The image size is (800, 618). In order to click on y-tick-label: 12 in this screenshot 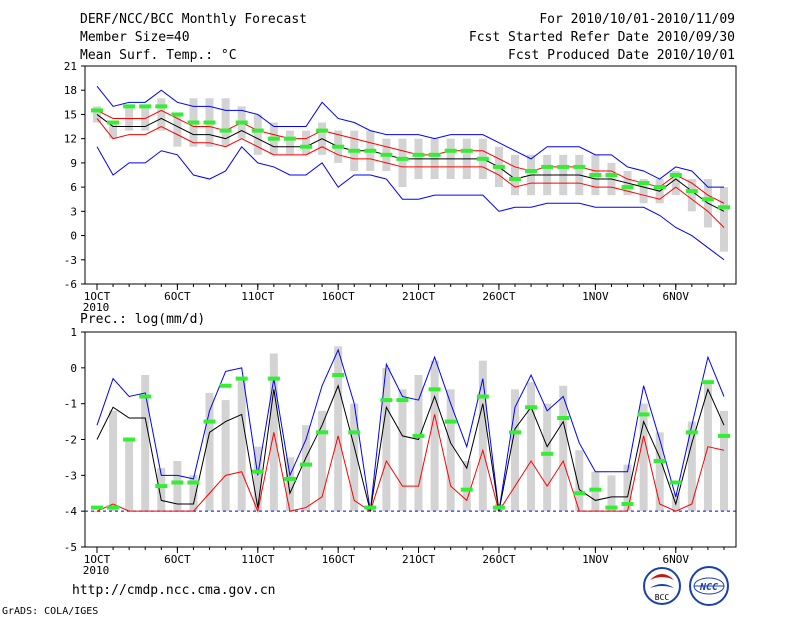, I will do `click(70, 139)`.